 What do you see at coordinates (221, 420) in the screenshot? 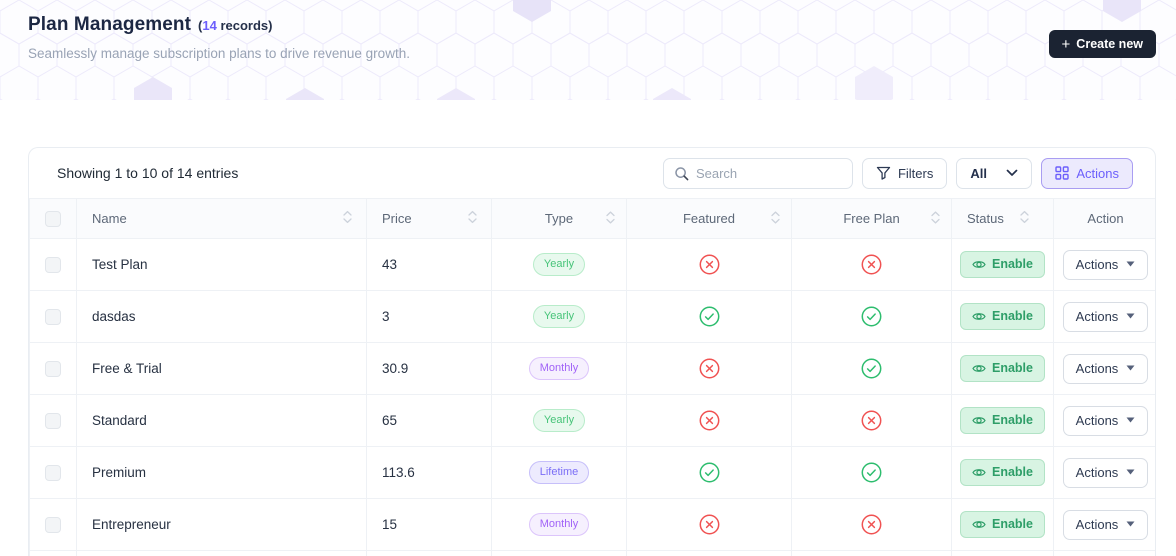
I see `plan-name: Standard` at bounding box center [221, 420].